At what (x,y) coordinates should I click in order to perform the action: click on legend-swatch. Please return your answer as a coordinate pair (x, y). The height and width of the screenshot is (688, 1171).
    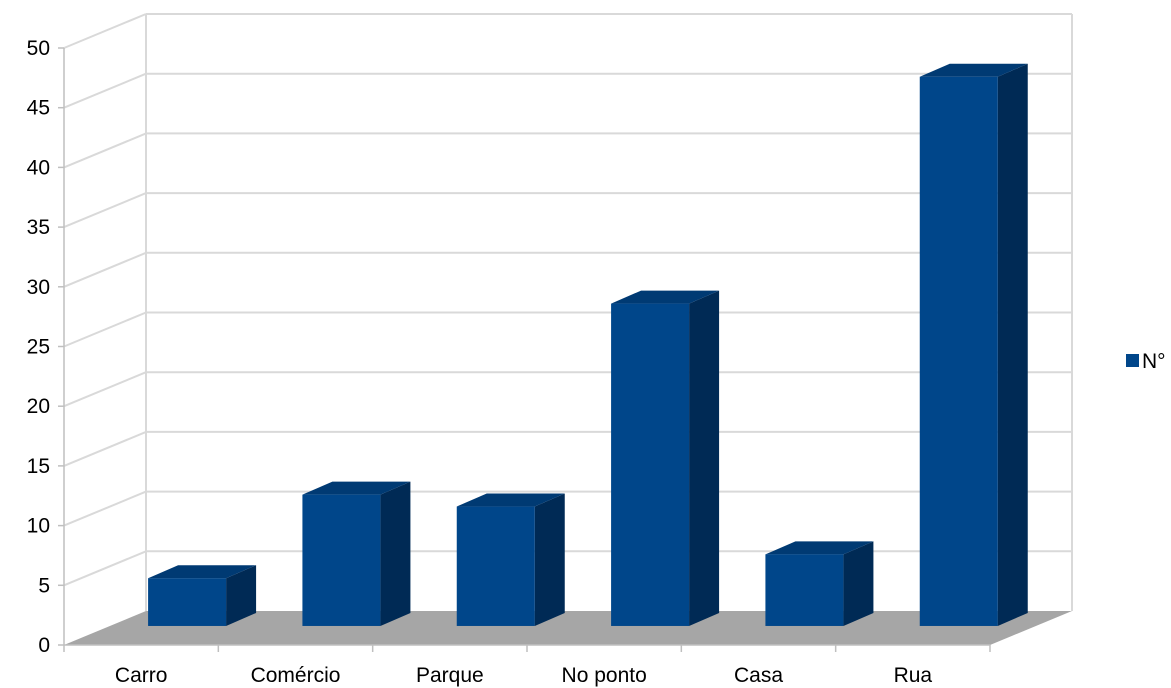
    Looking at the image, I should click on (1132, 360).